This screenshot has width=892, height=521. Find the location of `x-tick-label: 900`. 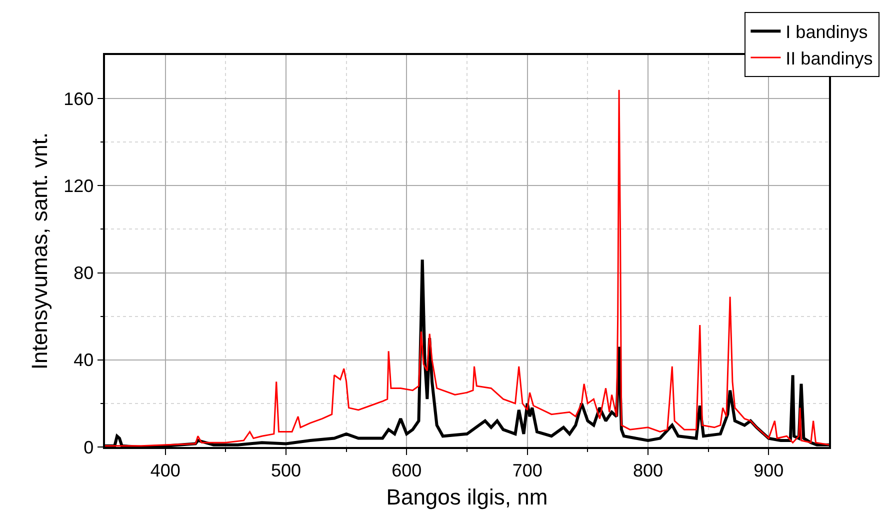

x-tick-label: 900 is located at coordinates (769, 470).